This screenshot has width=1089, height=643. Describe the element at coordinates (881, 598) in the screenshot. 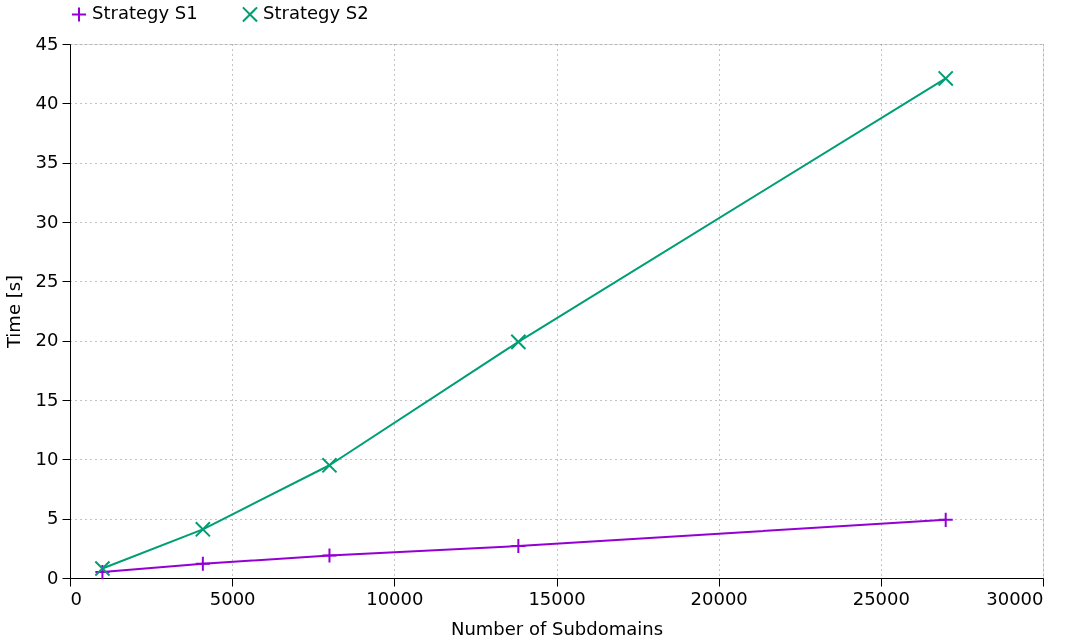

I see `x-tick-label: 25000` at that location.